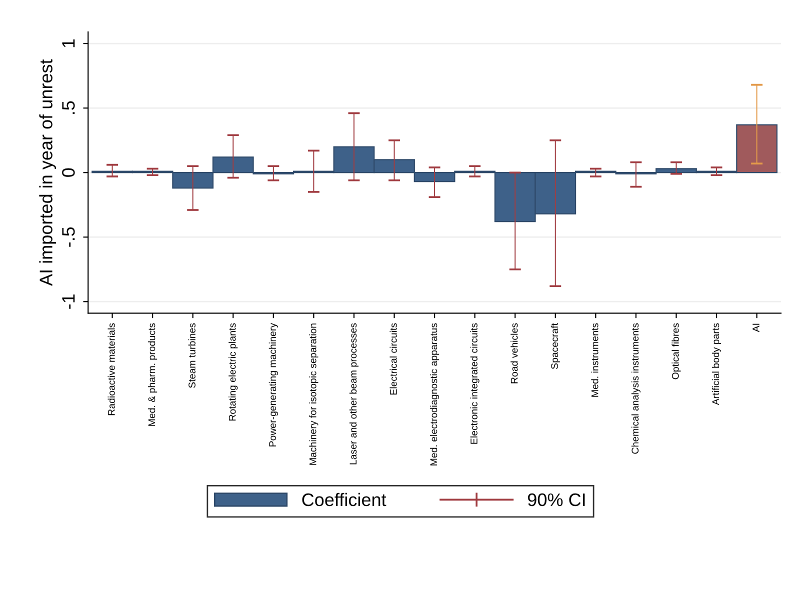 Image resolution: width=801 pixels, height=591 pixels. Describe the element at coordinates (435, 394) in the screenshot. I see `x-tick-label: Med. electrodiagnostic apparatus` at that location.